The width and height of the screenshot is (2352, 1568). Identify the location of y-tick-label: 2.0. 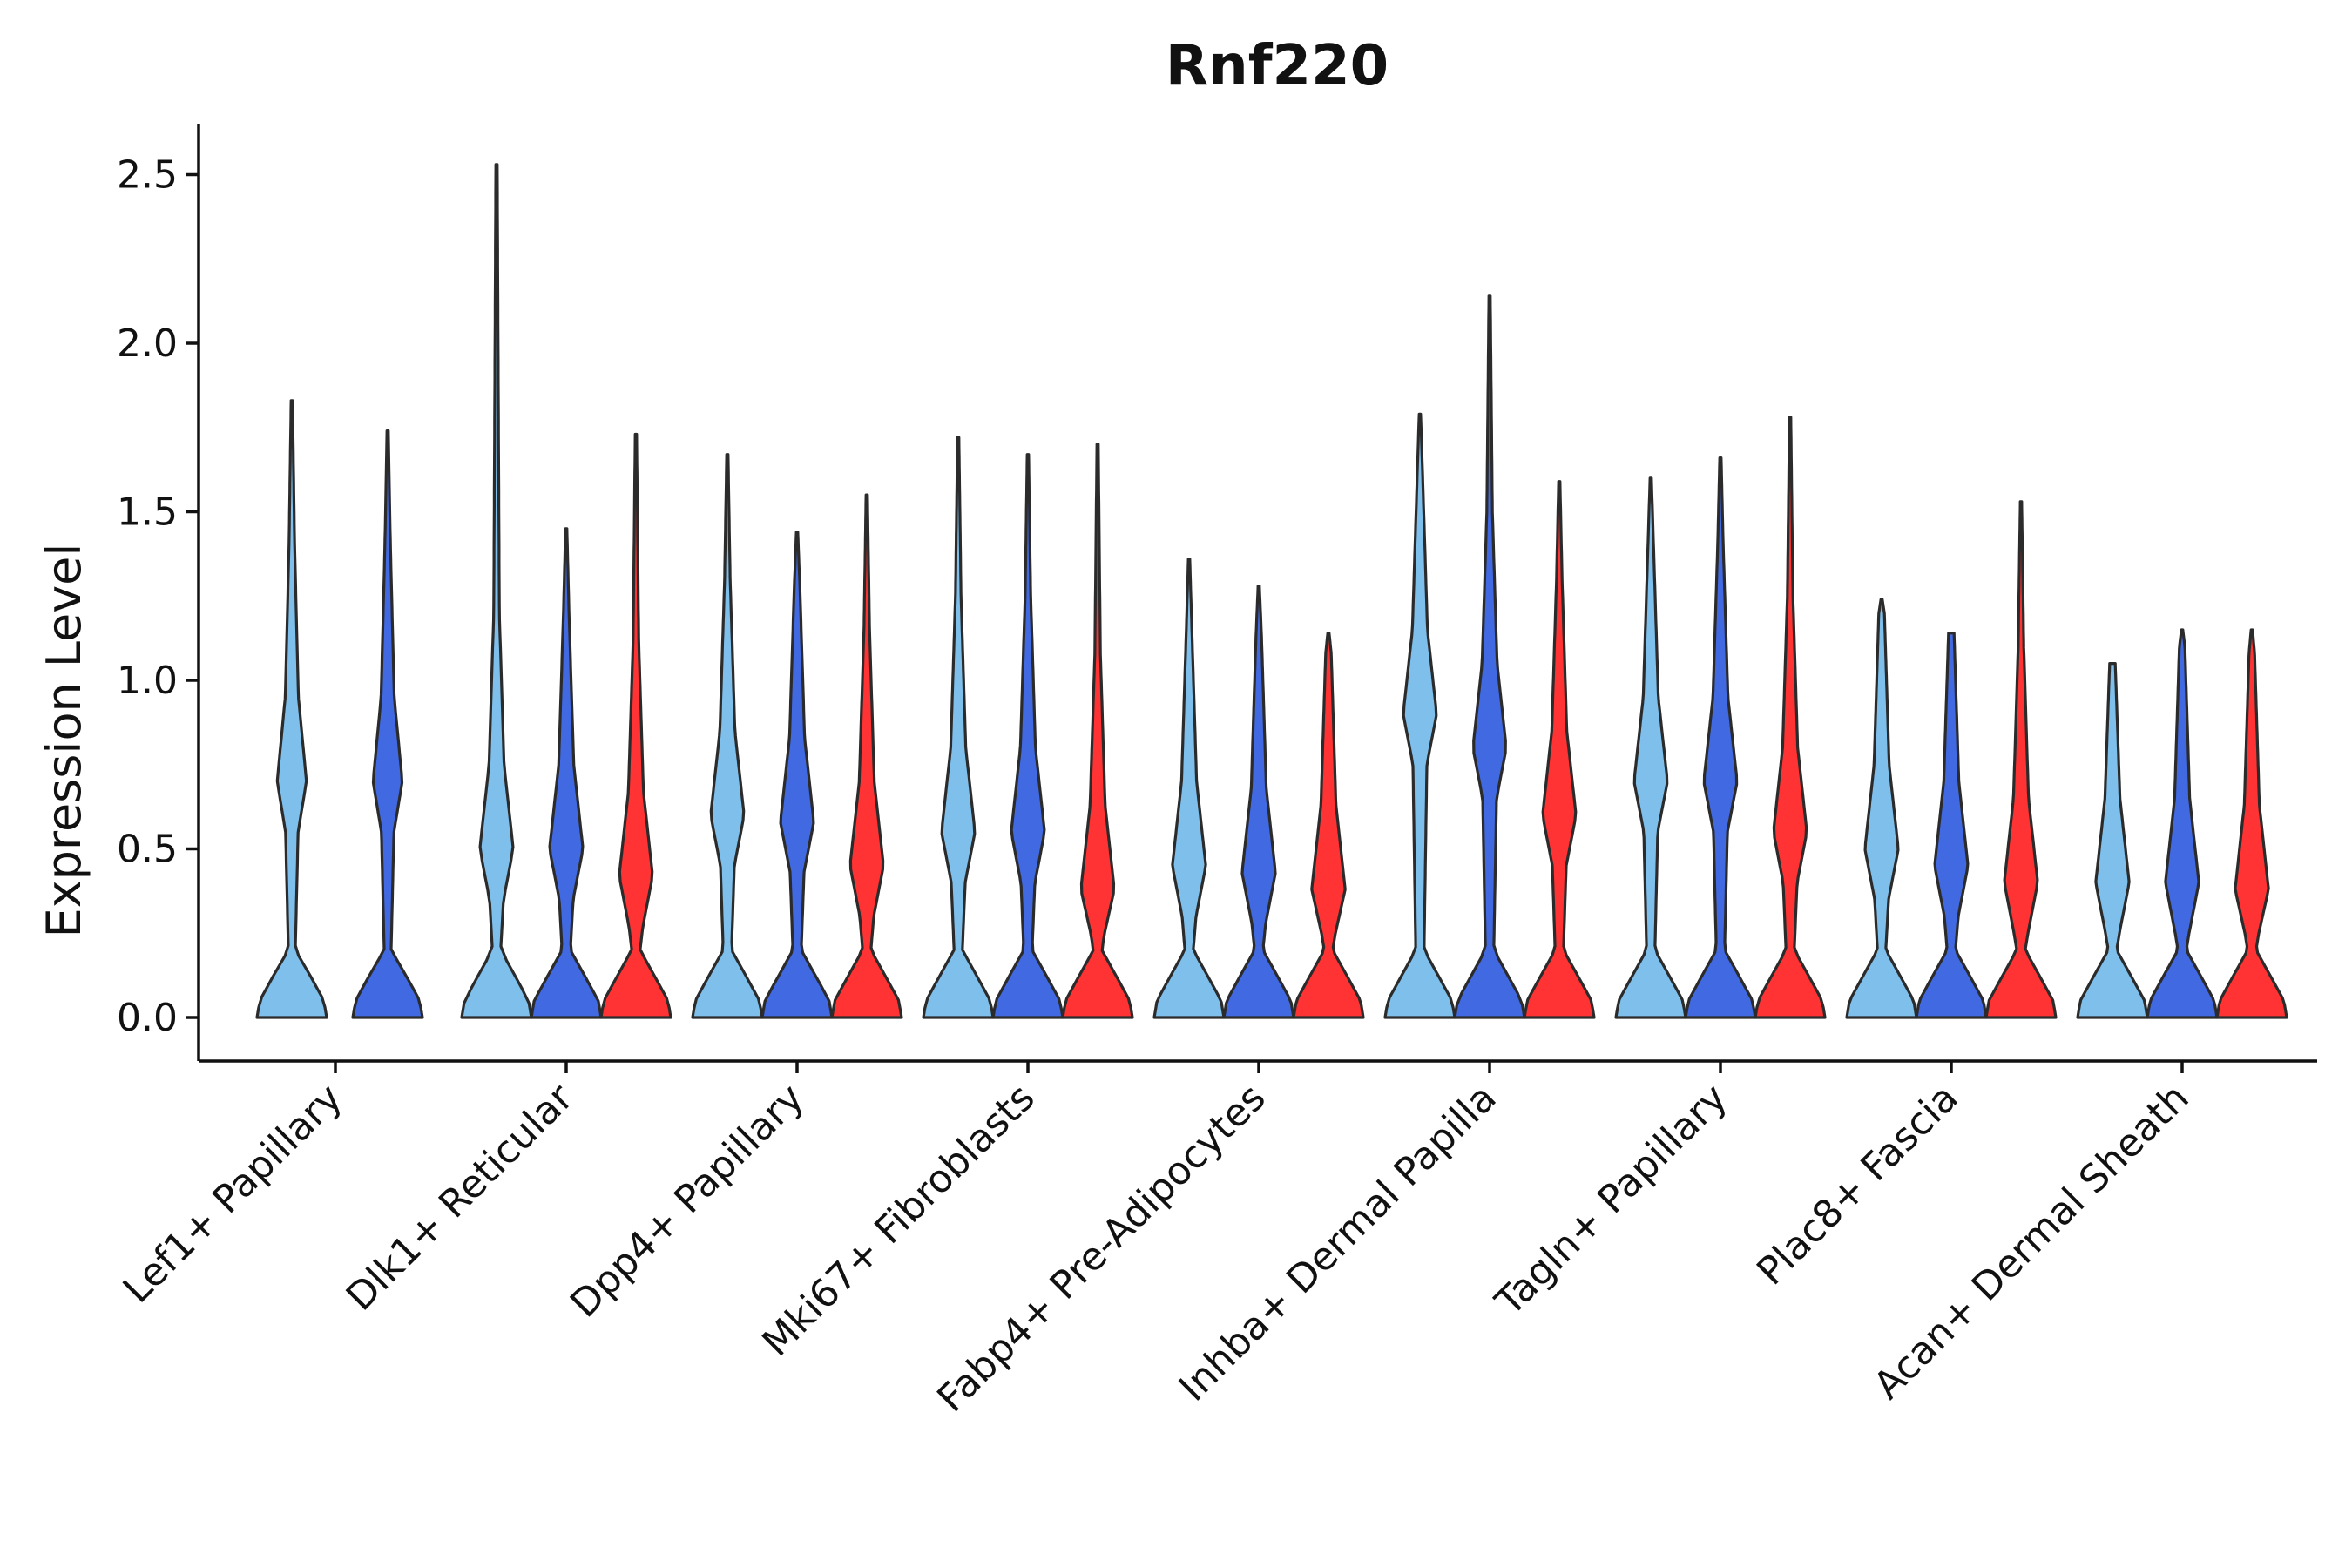
(147, 343).